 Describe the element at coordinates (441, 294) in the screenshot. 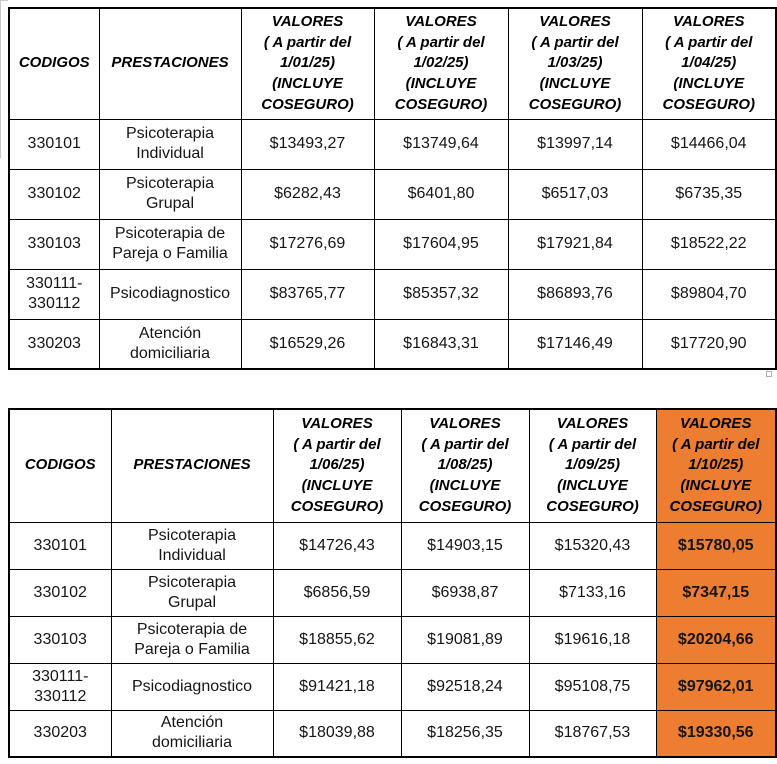

I see `valor-cell: $85357,32` at that location.